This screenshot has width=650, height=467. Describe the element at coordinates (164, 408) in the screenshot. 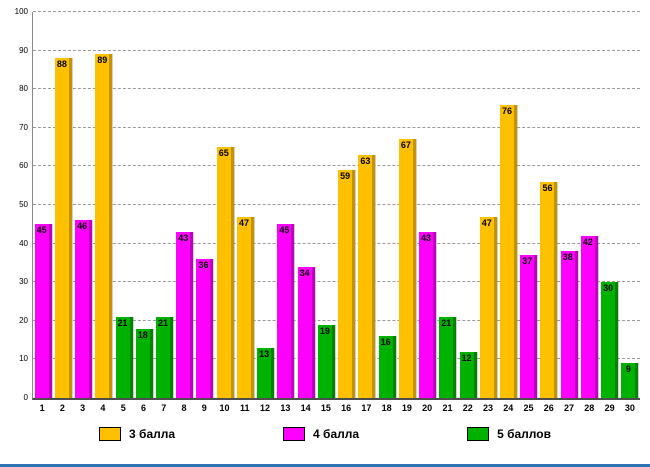

I see `x-label-slot: 7` at that location.